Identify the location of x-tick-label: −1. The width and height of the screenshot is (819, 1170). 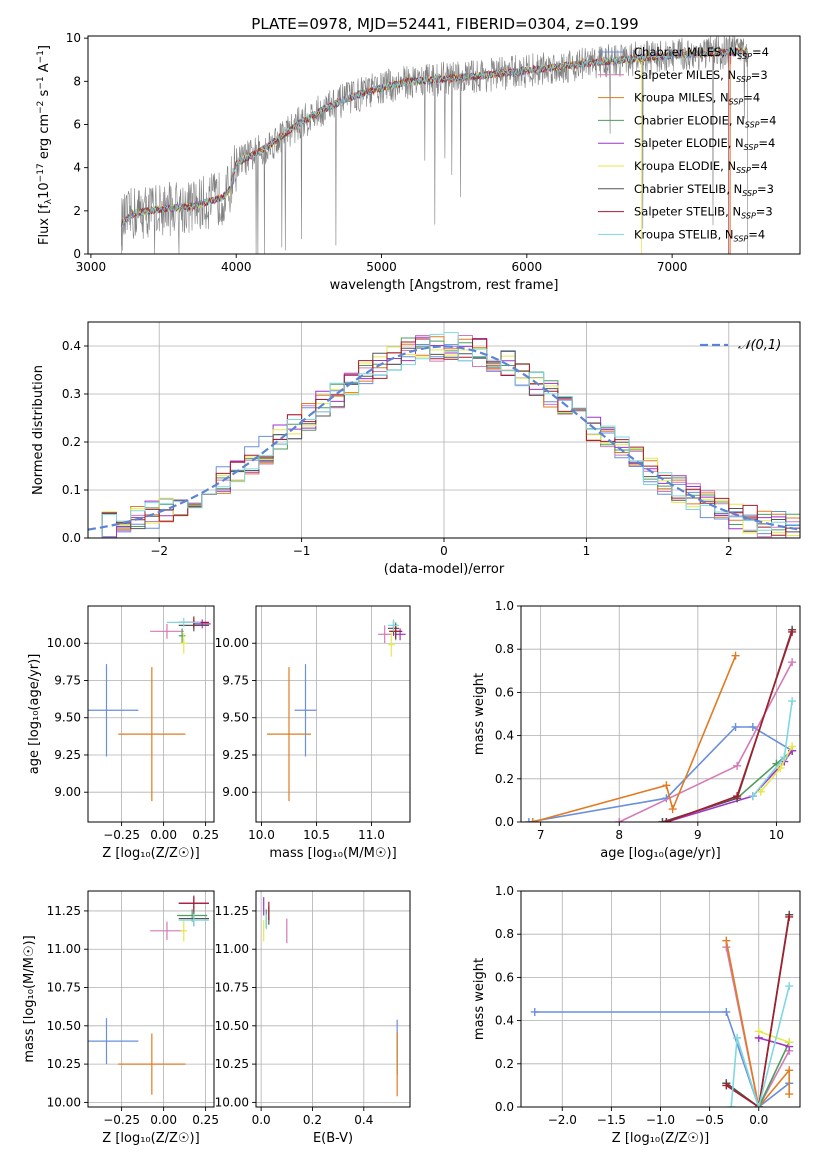
(302, 551).